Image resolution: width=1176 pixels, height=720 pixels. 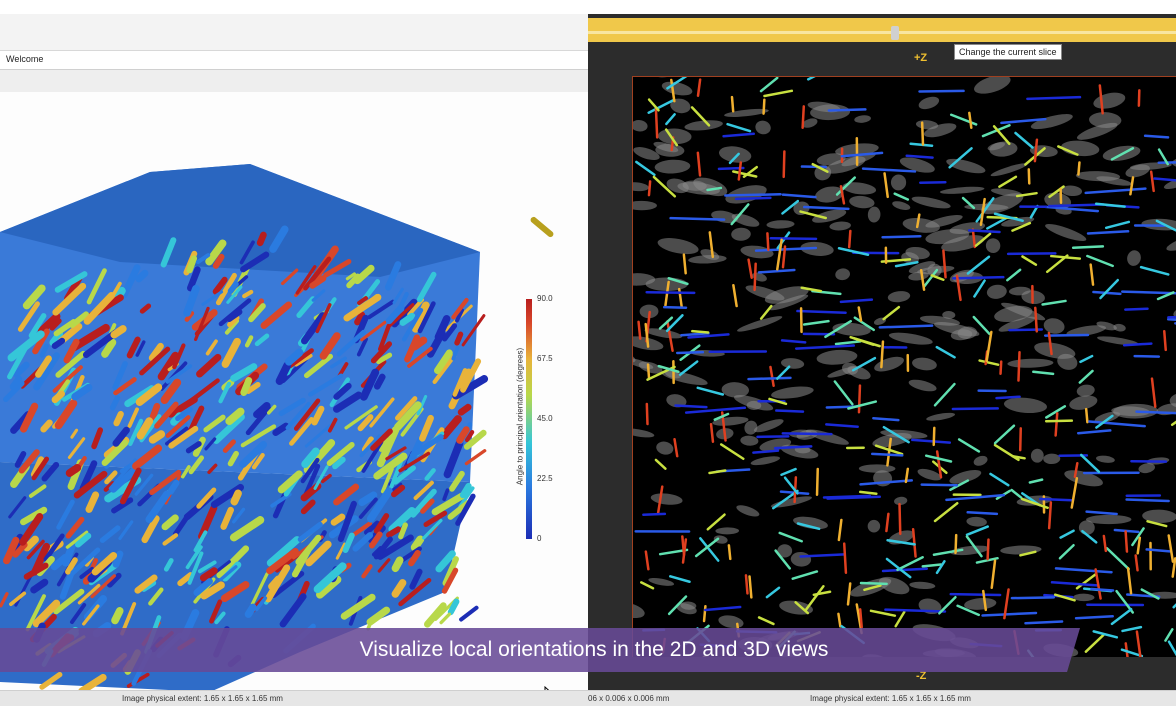 What do you see at coordinates (895, 33) in the screenshot?
I see `slider-thumb` at bounding box center [895, 33].